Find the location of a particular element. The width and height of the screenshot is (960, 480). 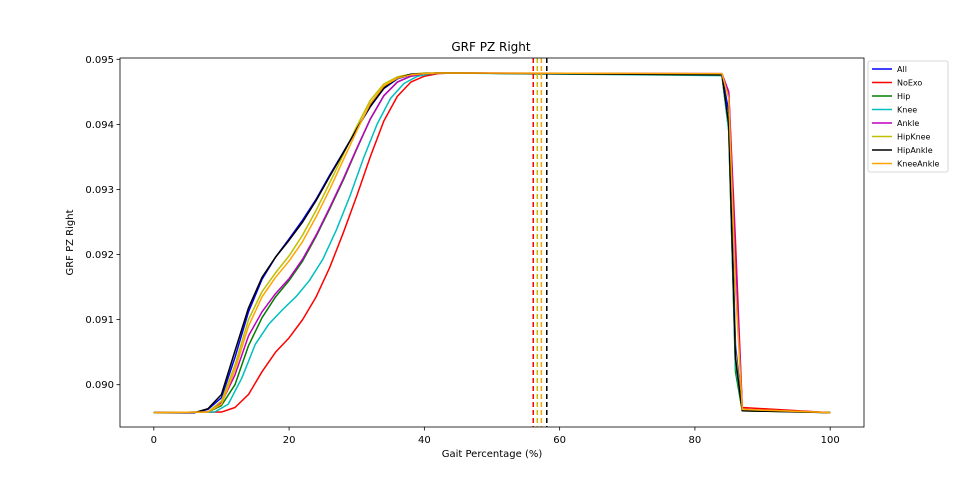

x-tick-label-0: 0 is located at coordinates (154, 440).